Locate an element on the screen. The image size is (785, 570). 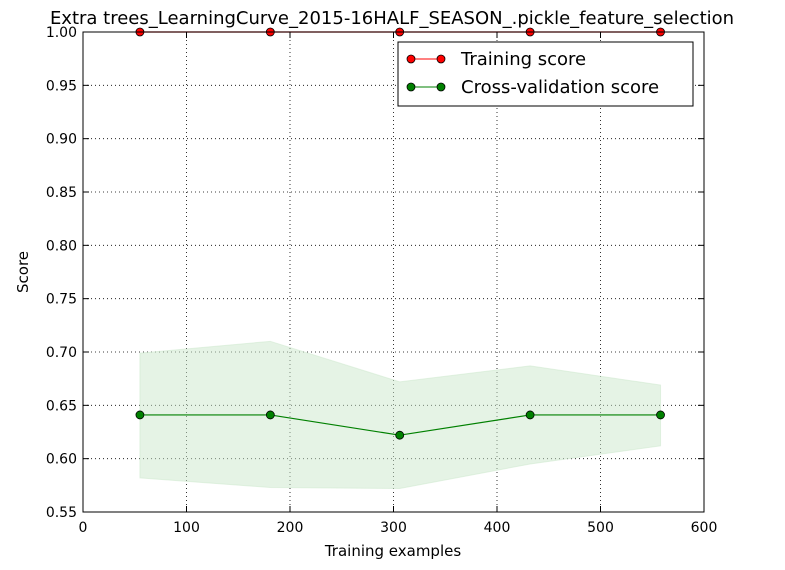
legend-label-training: Training score is located at coordinates (523, 59).